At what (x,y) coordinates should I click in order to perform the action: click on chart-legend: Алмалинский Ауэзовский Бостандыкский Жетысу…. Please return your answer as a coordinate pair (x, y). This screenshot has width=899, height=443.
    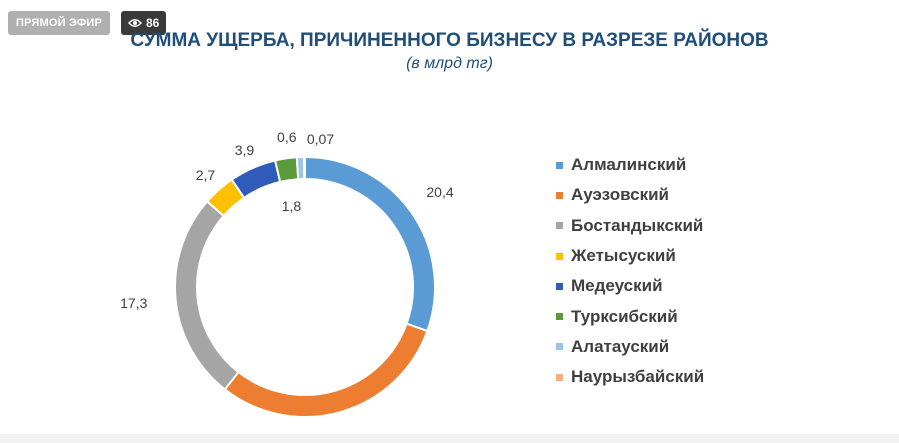
    Looking at the image, I should click on (630, 271).